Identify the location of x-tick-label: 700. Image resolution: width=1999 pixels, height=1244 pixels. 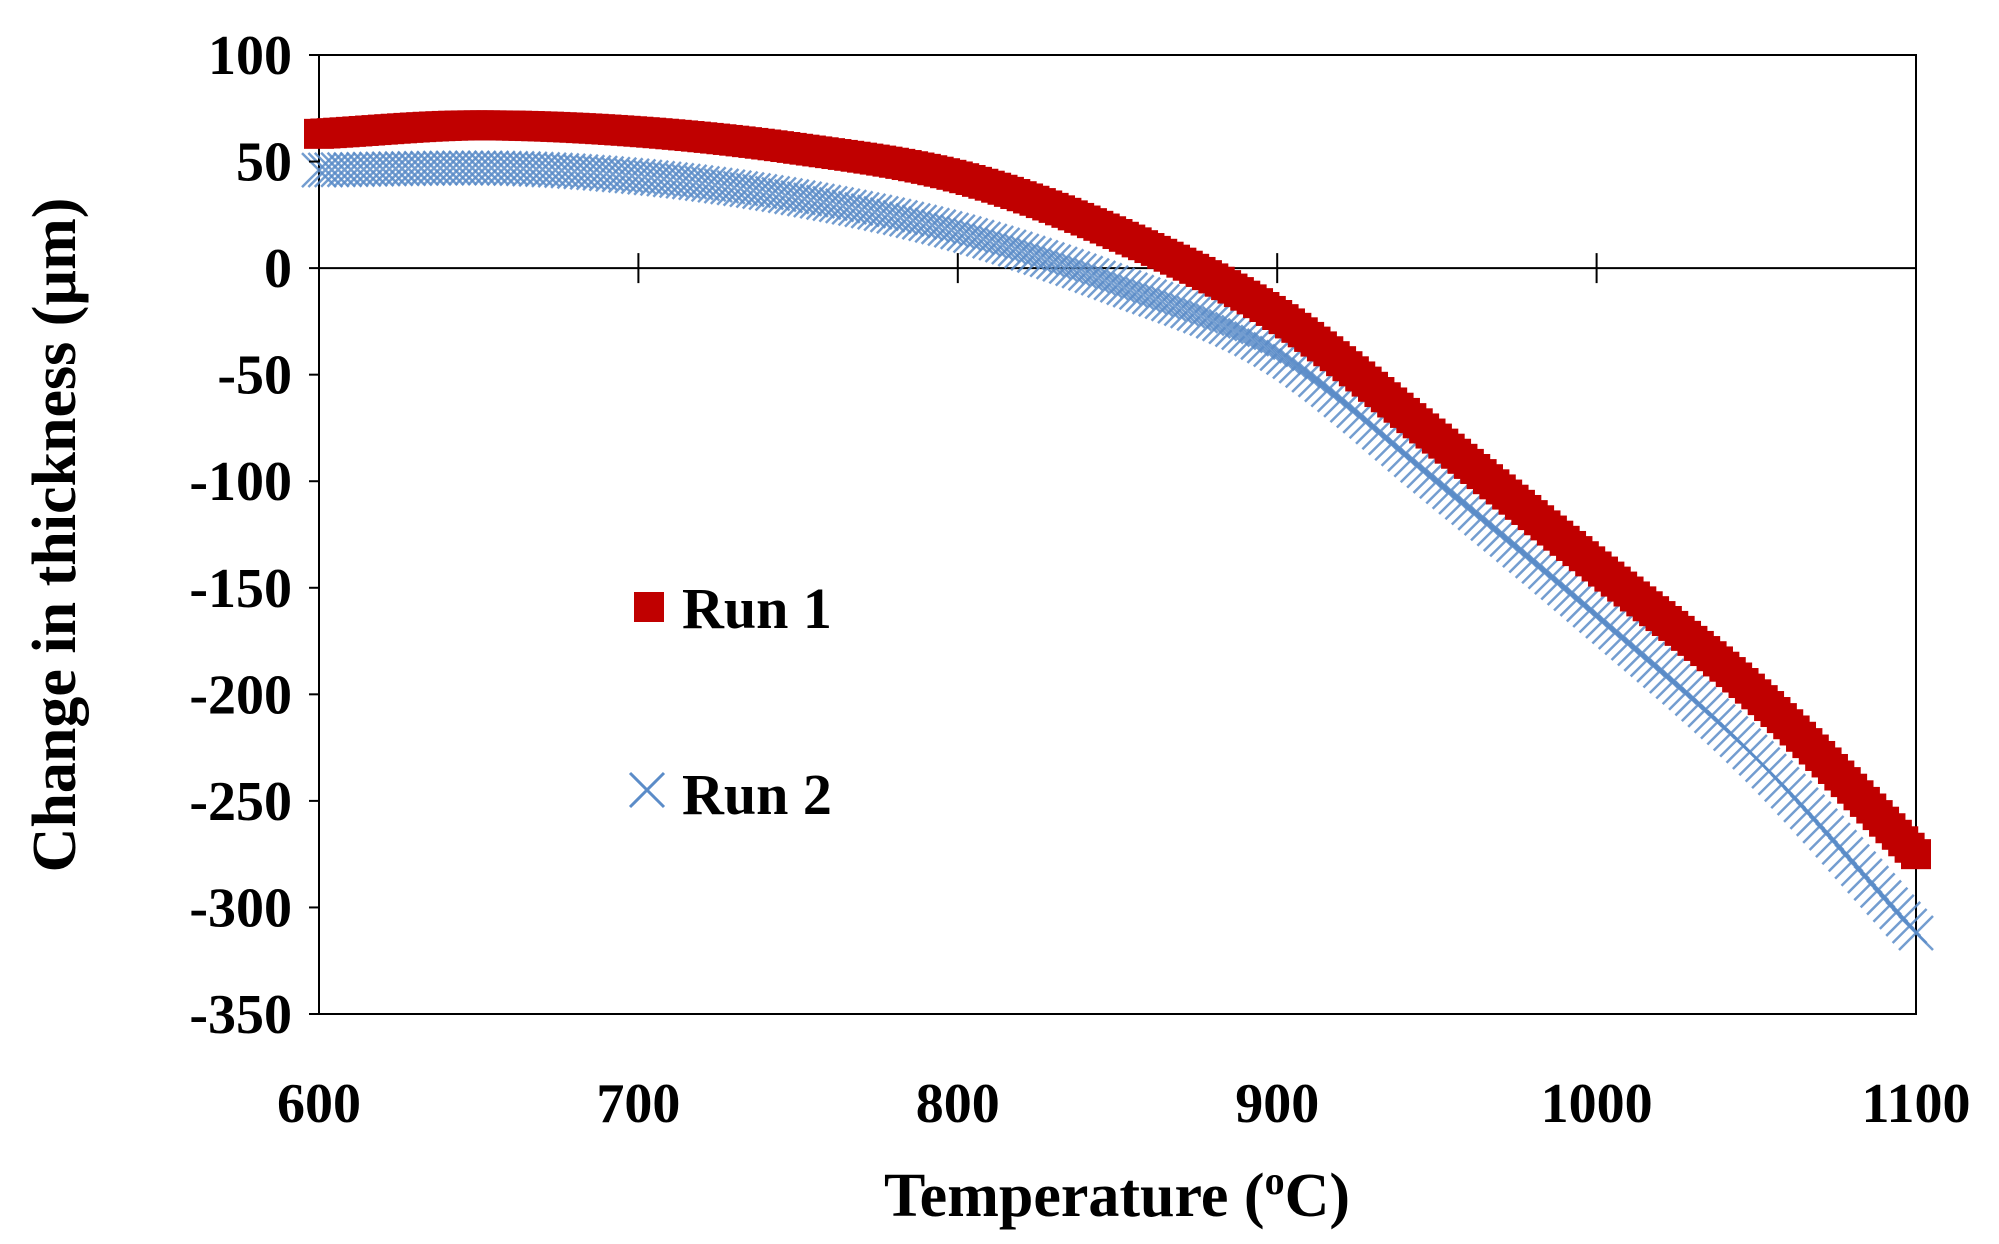
(638, 1104).